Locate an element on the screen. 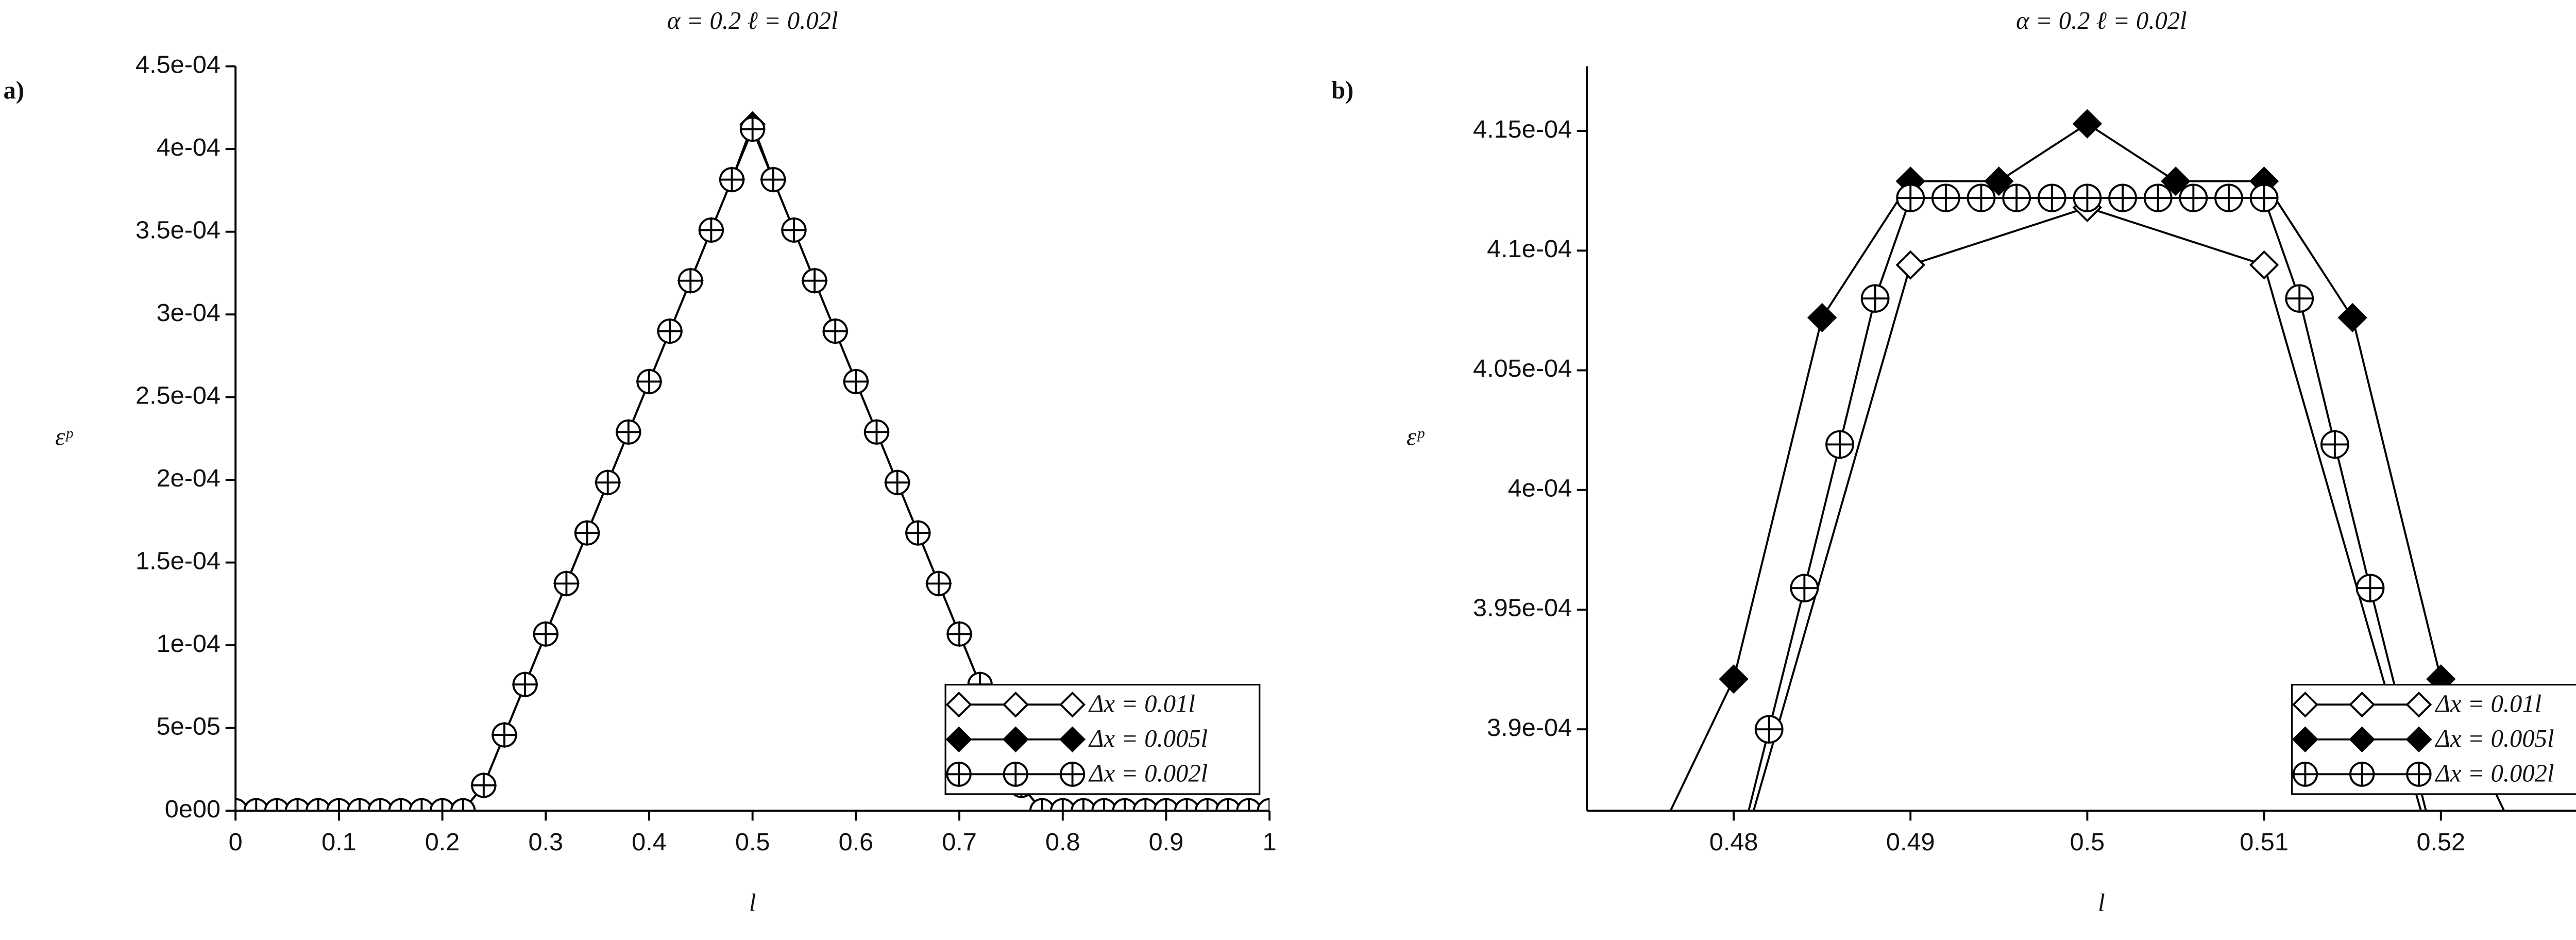 The width and height of the screenshot is (2576, 940). x-tick-label: 1 is located at coordinates (1270, 842).